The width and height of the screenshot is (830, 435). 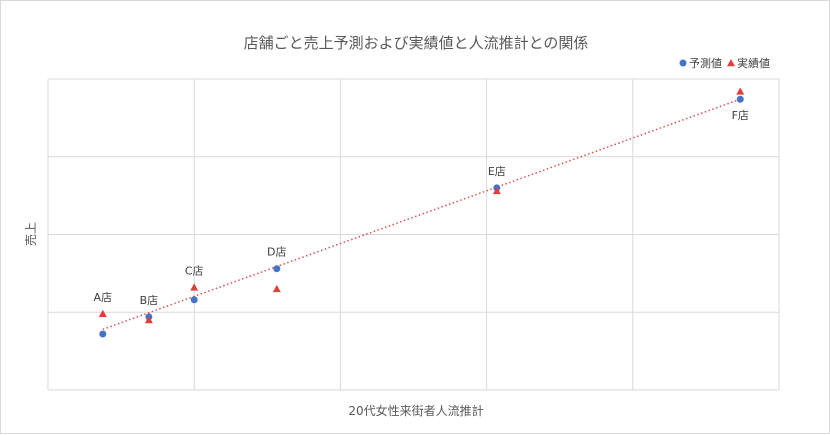 I want to click on y-axis-title: 売上, so click(x=30, y=234).